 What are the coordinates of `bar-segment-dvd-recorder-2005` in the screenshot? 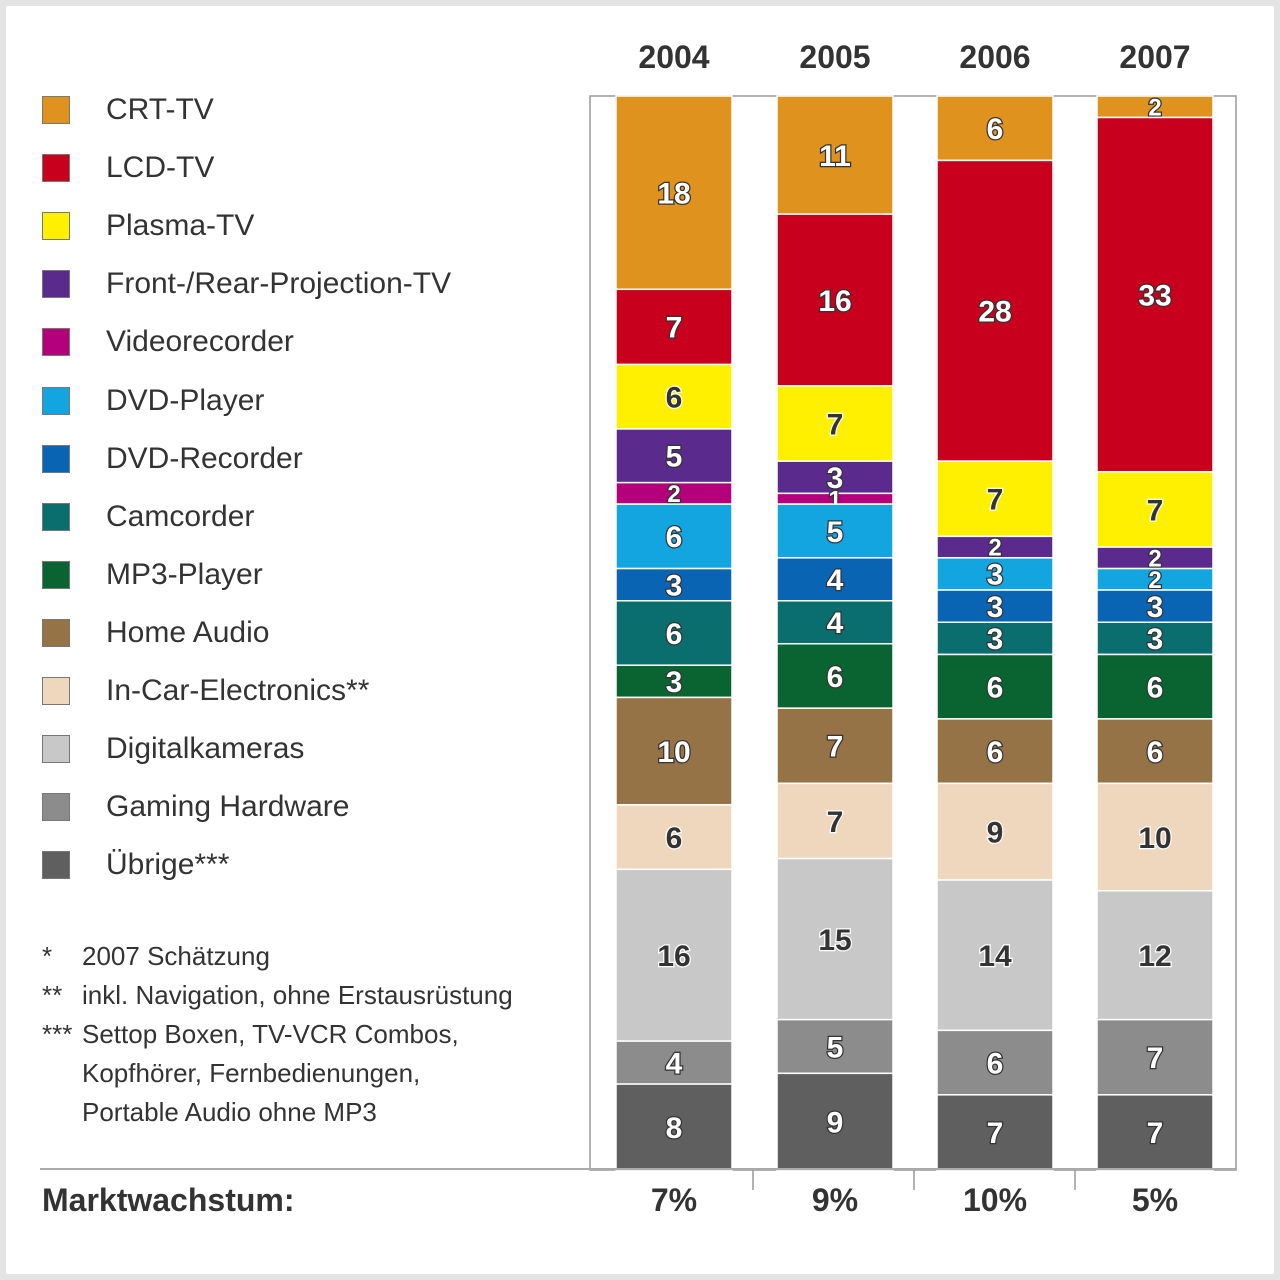 It's located at (835, 579).